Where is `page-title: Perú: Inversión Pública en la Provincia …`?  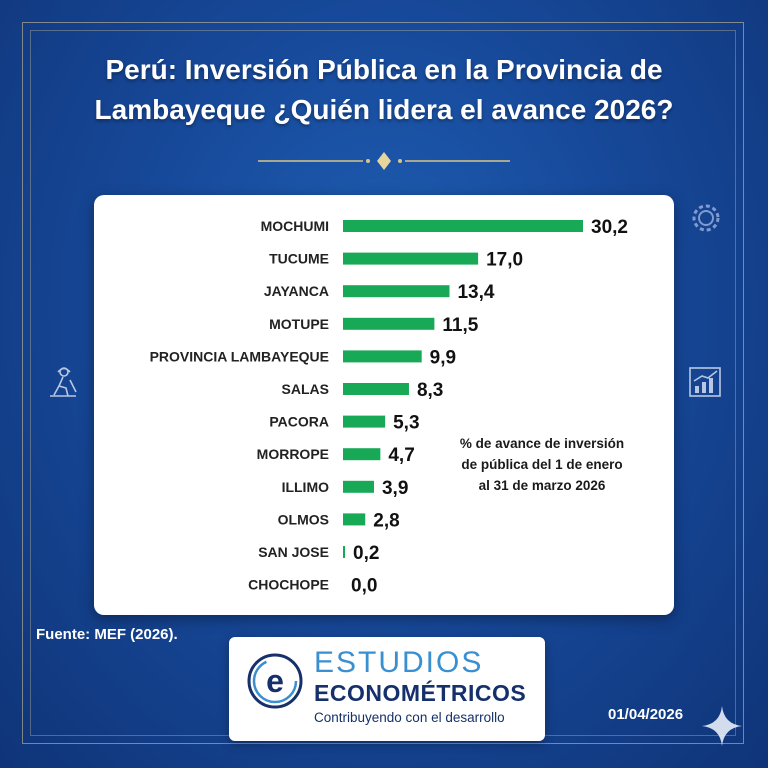 page-title: Perú: Inversión Pública en la Provincia … is located at coordinates (384, 89).